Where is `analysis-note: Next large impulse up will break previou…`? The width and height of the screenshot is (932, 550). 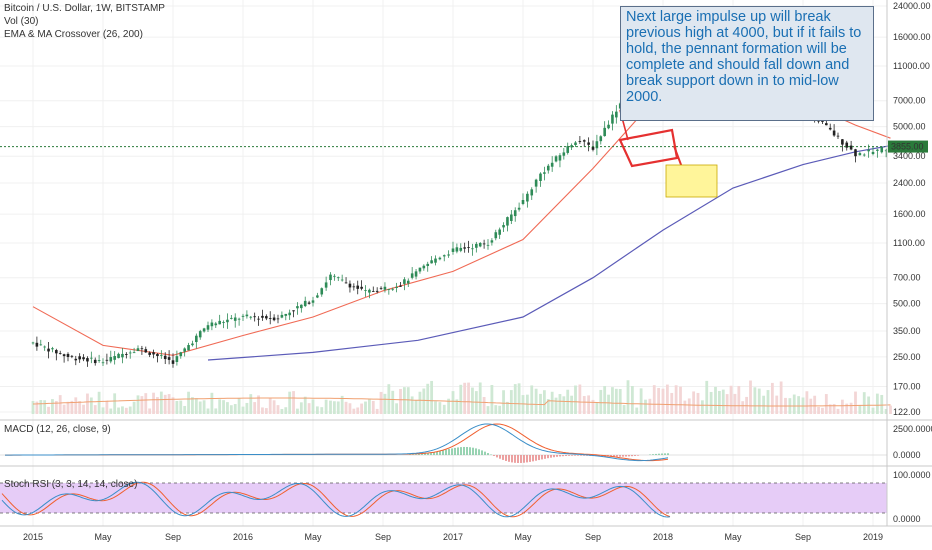
analysis-note: Next large impulse up will break previou… is located at coordinates (747, 63).